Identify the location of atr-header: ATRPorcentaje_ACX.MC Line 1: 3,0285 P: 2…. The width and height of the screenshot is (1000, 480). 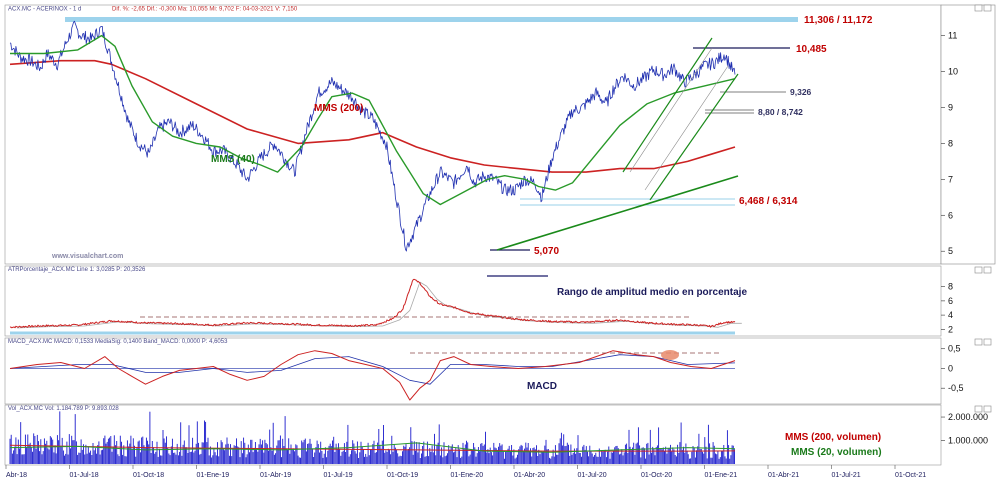
(77, 270).